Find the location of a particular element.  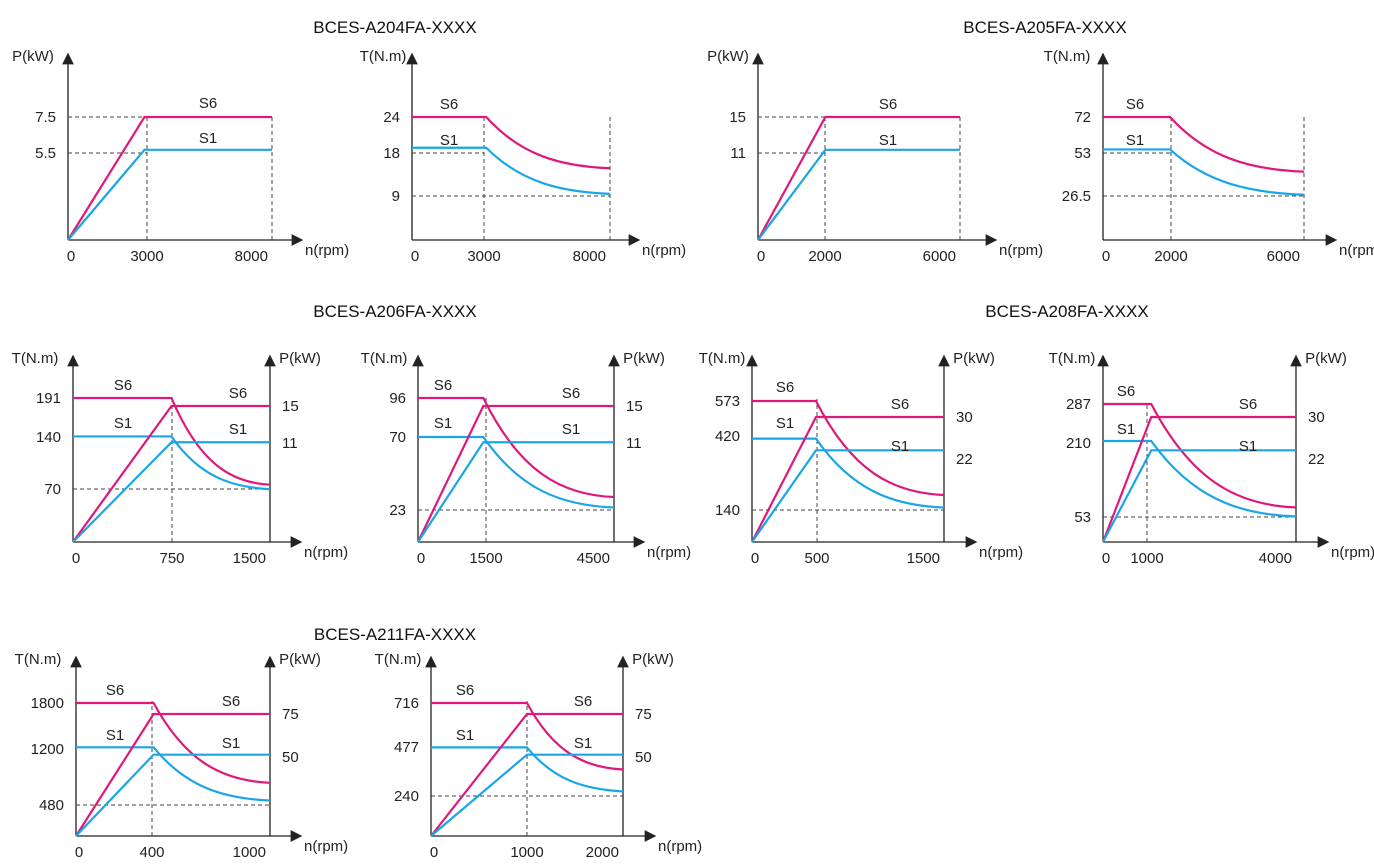

x-tick-label: 750 is located at coordinates (171, 558).